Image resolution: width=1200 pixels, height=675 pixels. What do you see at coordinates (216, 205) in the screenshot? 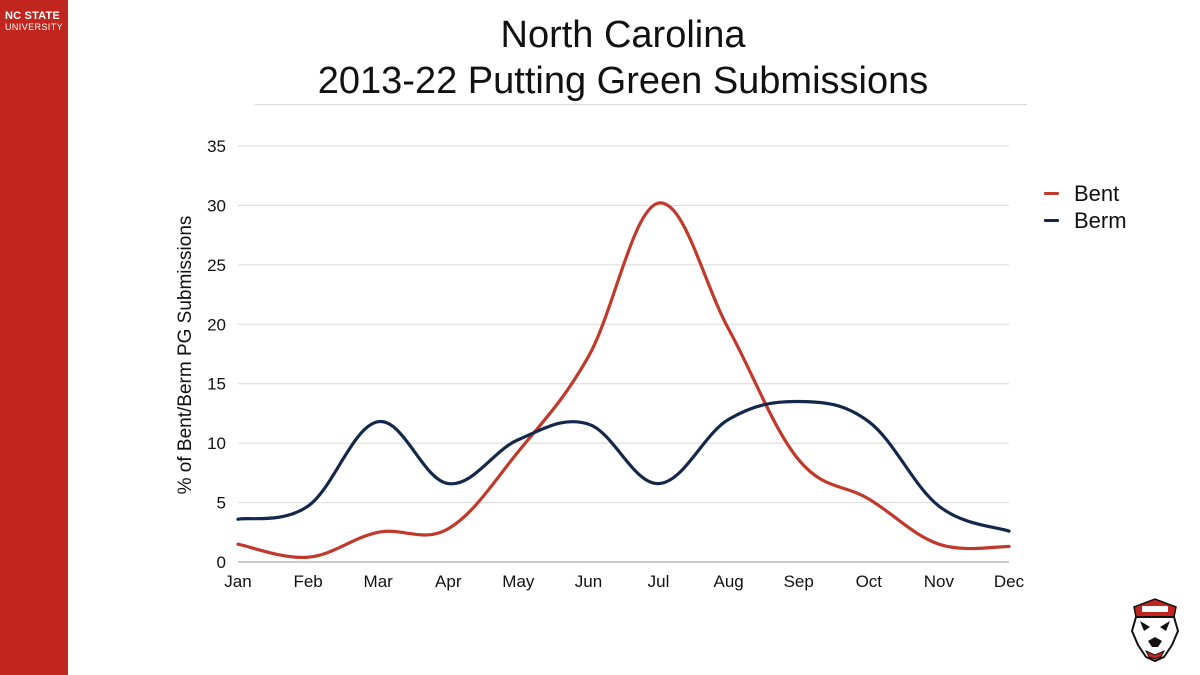
I see `y-tick-label-30: 30` at bounding box center [216, 205].